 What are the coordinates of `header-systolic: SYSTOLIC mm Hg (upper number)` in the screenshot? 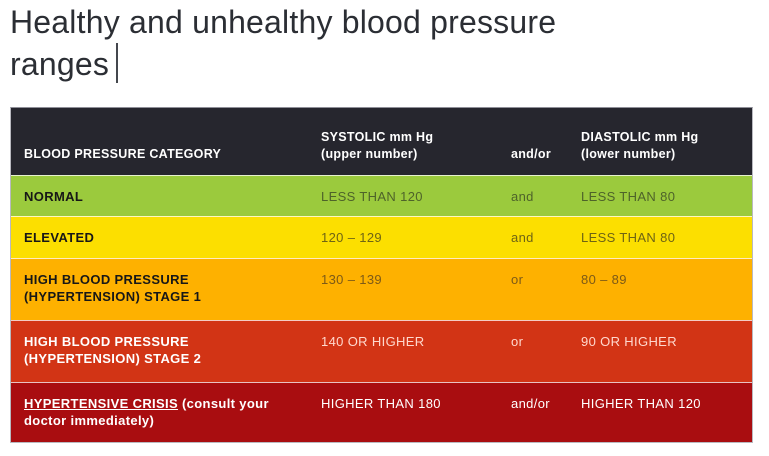 It's located at (406, 152).